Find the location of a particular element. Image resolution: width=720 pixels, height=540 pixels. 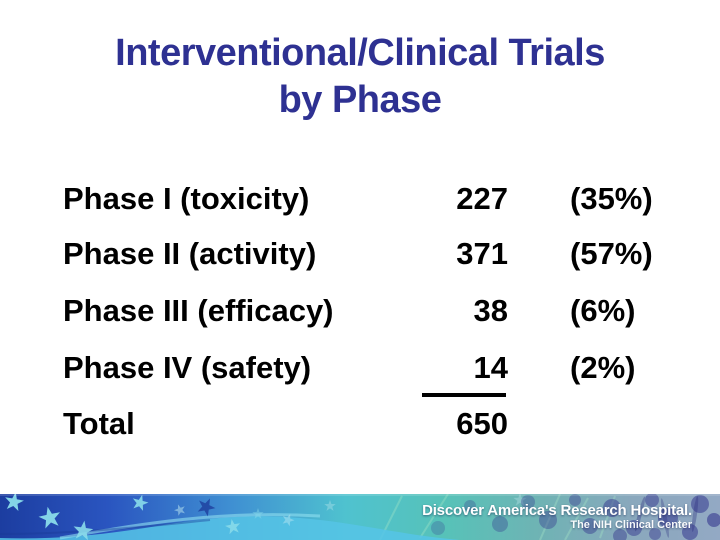

footer-subtitle: The NIH Clinical Center is located at coordinates (631, 525).